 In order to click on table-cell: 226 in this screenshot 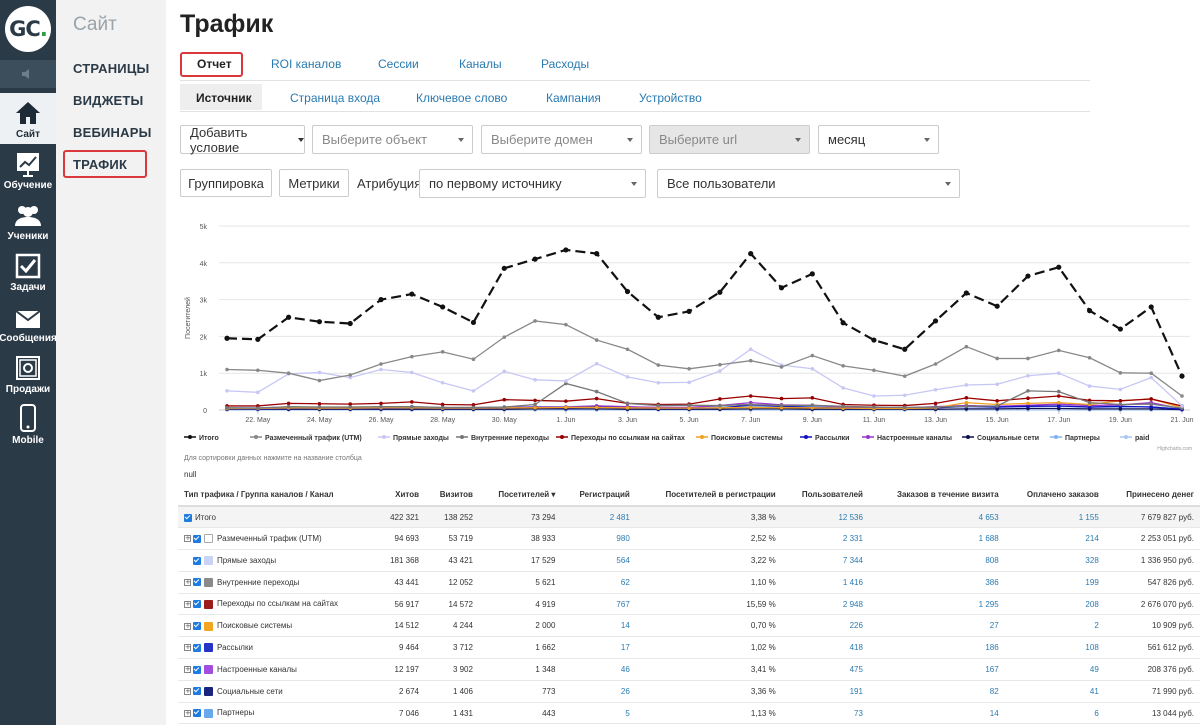, I will do `click(825, 626)`.